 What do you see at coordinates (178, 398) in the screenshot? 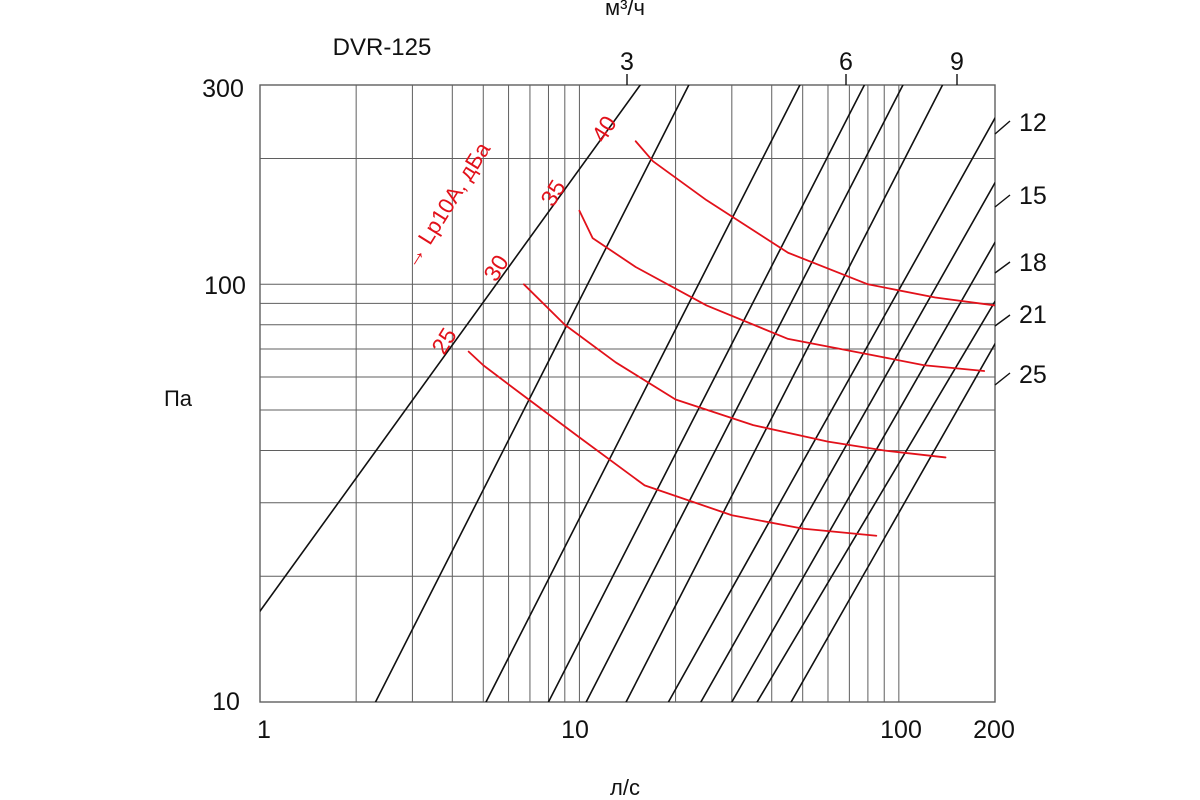
I see `left-axis-label: Па` at bounding box center [178, 398].